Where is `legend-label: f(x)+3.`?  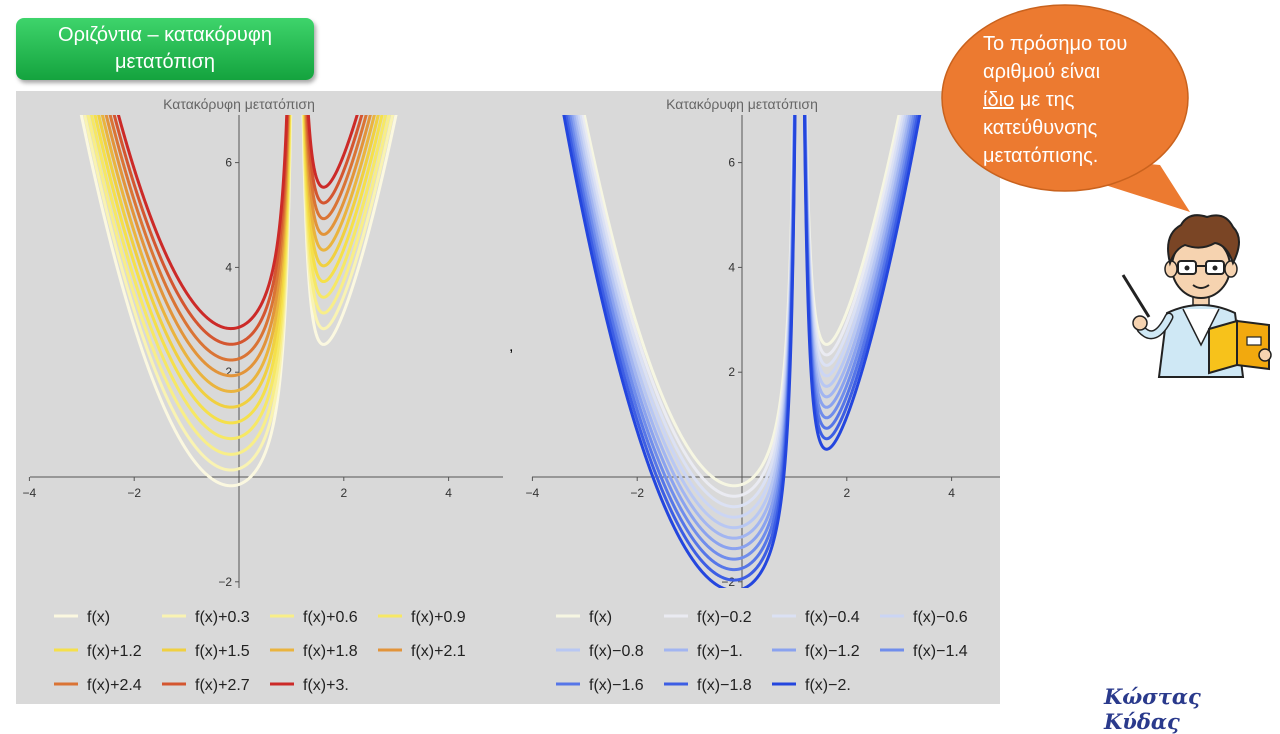 legend-label: f(x)+3. is located at coordinates (326, 685).